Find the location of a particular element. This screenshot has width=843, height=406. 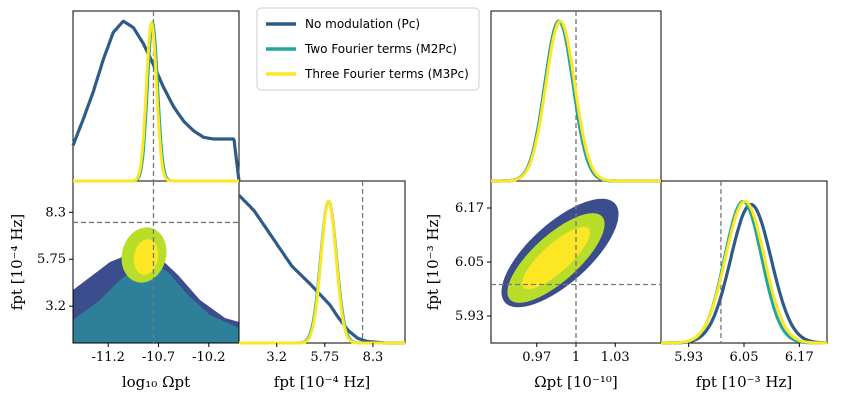

left-f-ytick-label: 3.2 is located at coordinates (55, 306).